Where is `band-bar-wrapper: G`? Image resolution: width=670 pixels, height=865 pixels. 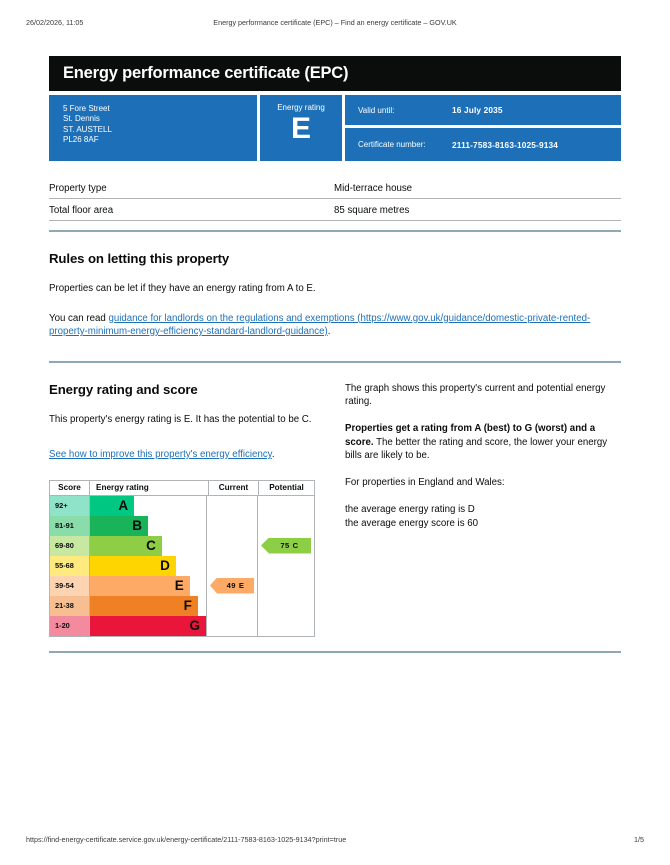
band-bar-wrapper: G is located at coordinates (148, 625).